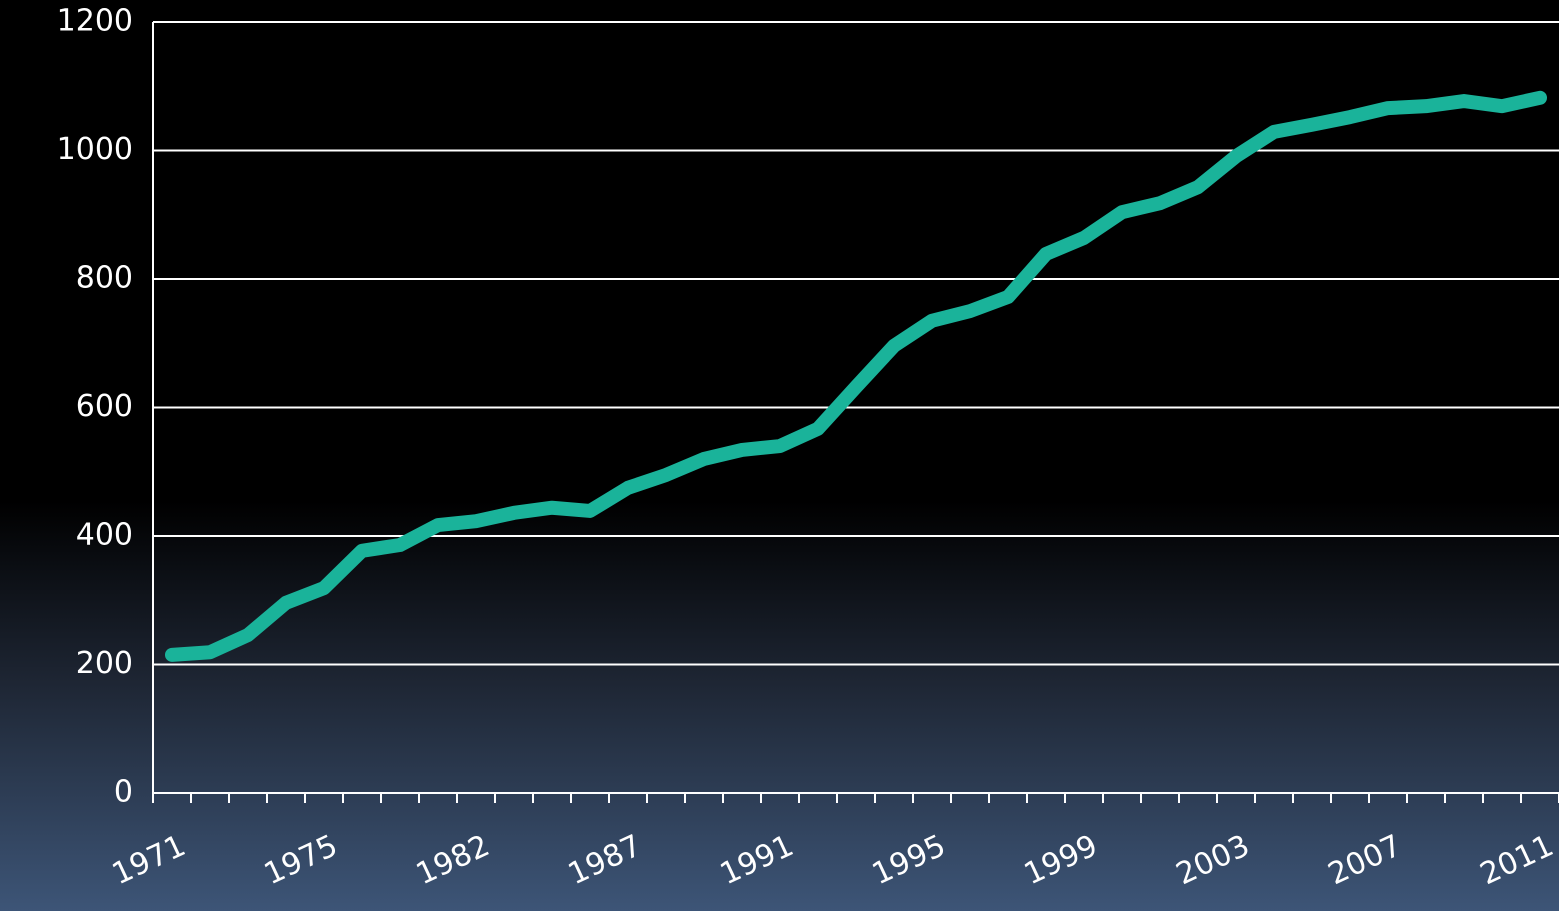 The width and height of the screenshot is (1559, 911). Describe the element at coordinates (1365, 860) in the screenshot. I see `x-tick-label: 2007` at that location.